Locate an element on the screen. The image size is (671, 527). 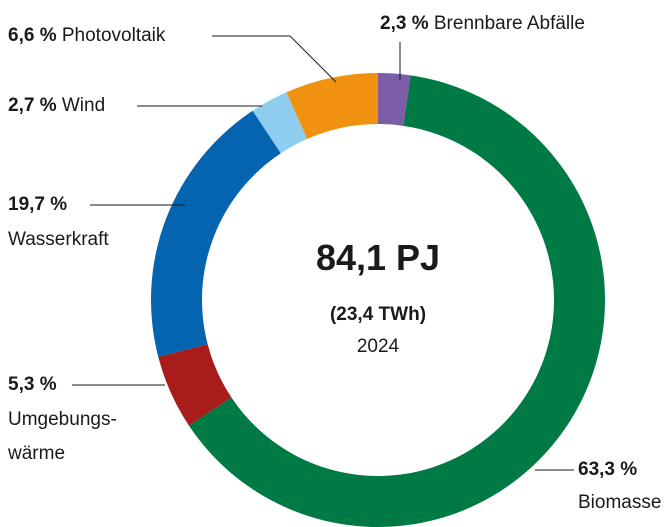
value-label: 19,7 % is located at coordinates (38, 204).